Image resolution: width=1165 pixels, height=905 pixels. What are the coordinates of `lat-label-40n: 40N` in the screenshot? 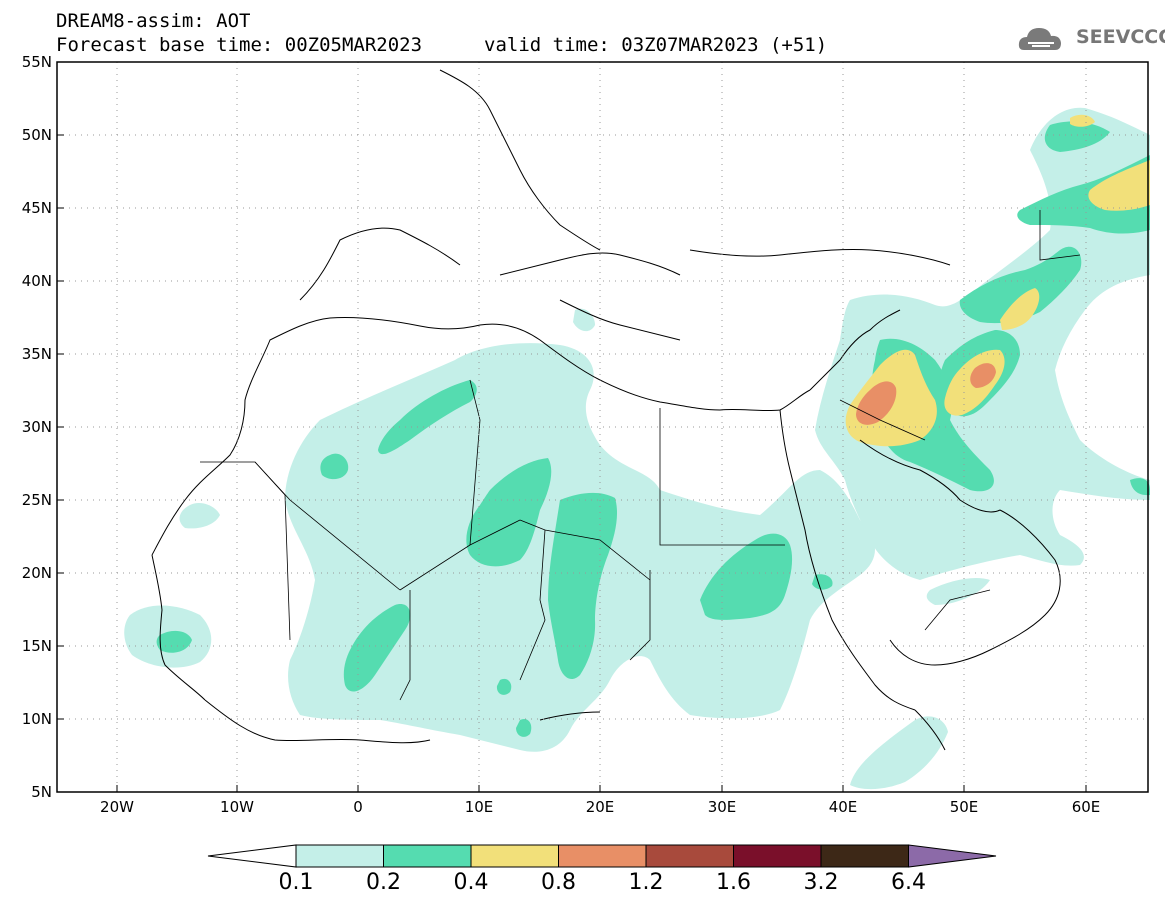 It's located at (37, 281).